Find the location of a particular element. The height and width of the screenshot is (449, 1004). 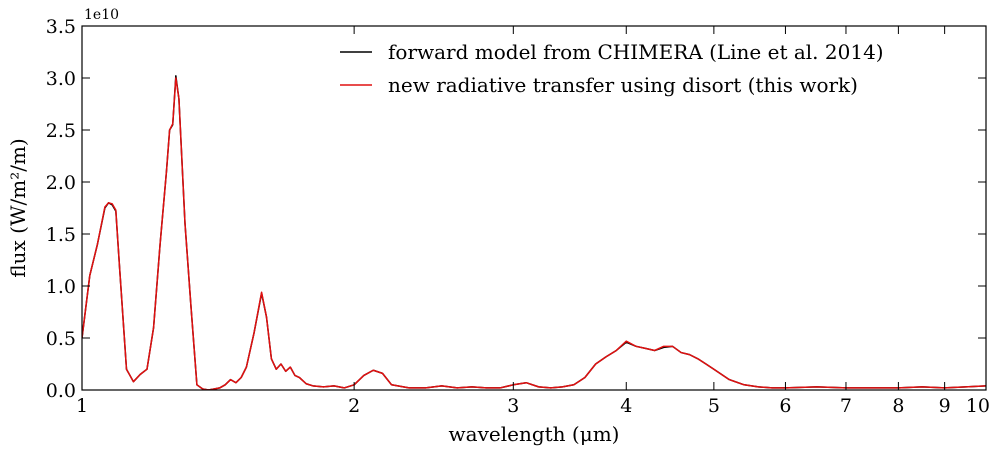

x-tick-label: 10 is located at coordinates (978, 406).